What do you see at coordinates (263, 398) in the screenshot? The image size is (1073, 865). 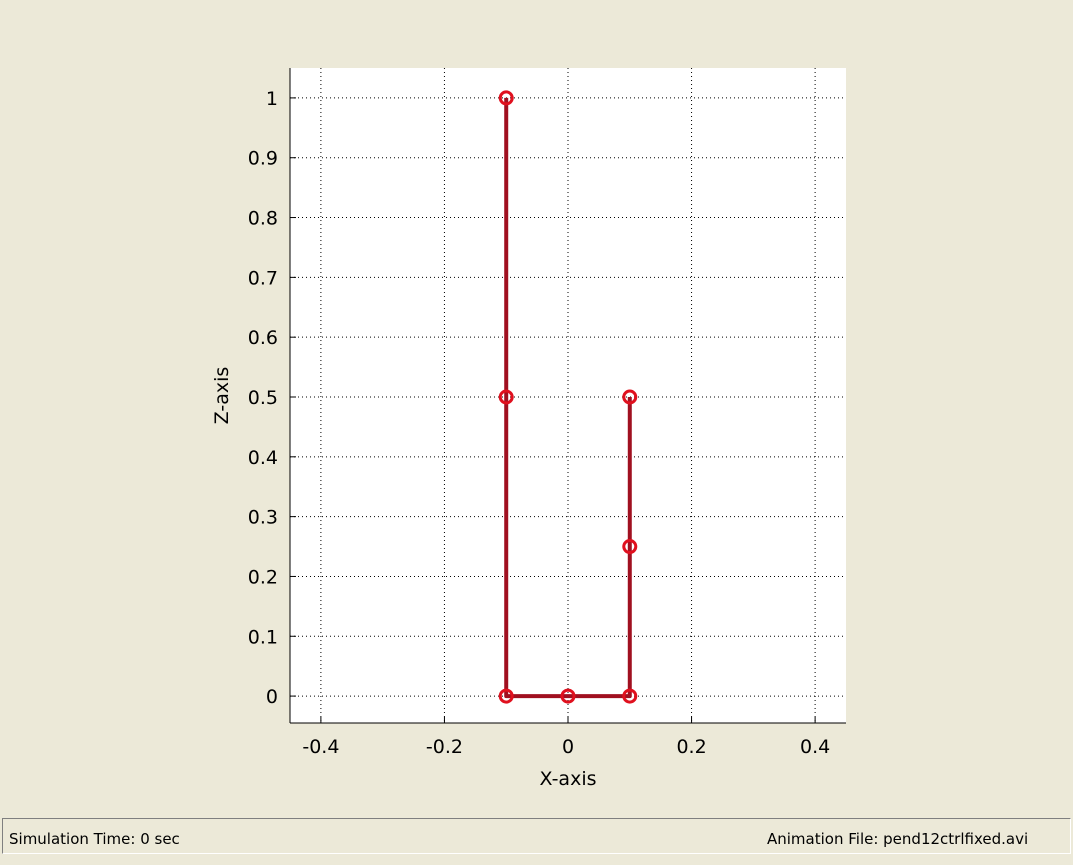 I see `y-tick-label: 0.5` at bounding box center [263, 398].